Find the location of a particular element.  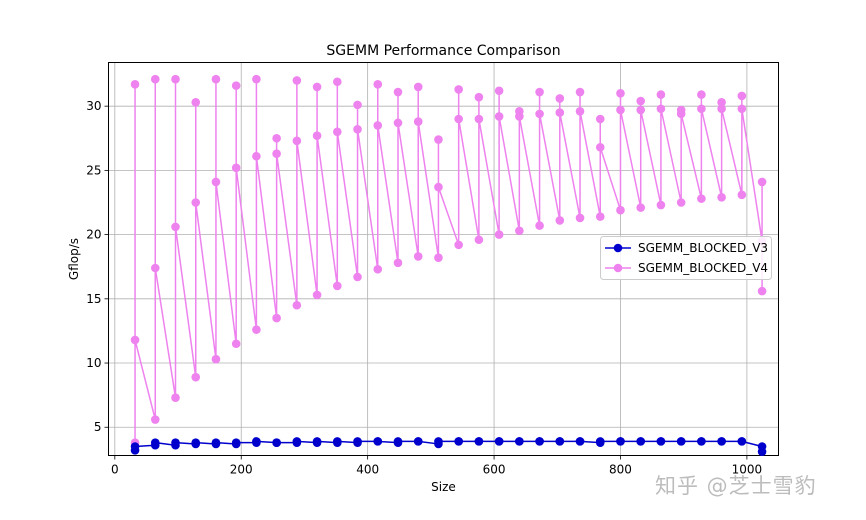

y-tick-label: 25 is located at coordinates (93, 170).